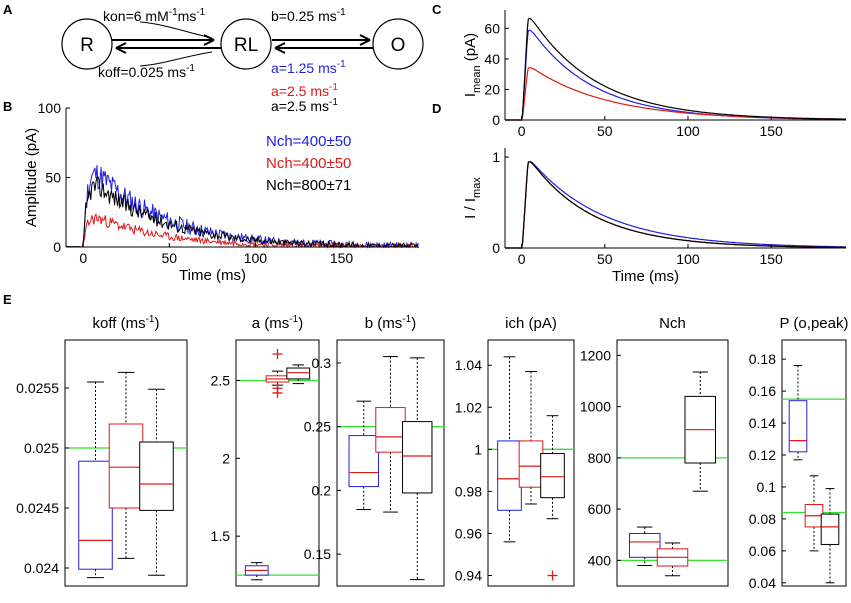 This screenshot has height=603, width=851. What do you see at coordinates (468, 575) in the screenshot?
I see `y-tick-label: 0.94` at bounding box center [468, 575].